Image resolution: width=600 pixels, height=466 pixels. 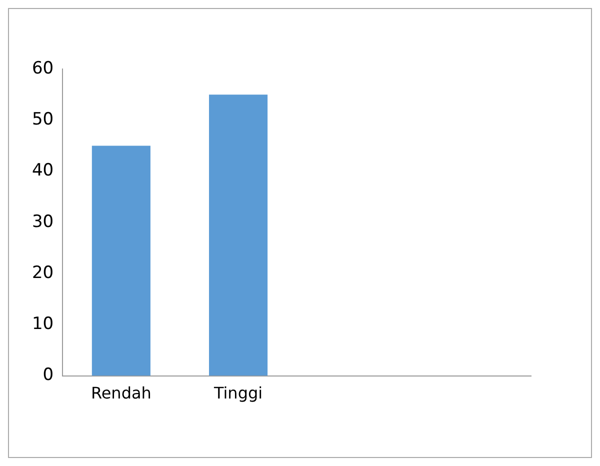 I want to click on y-tick-label: 20, so click(x=43, y=272).